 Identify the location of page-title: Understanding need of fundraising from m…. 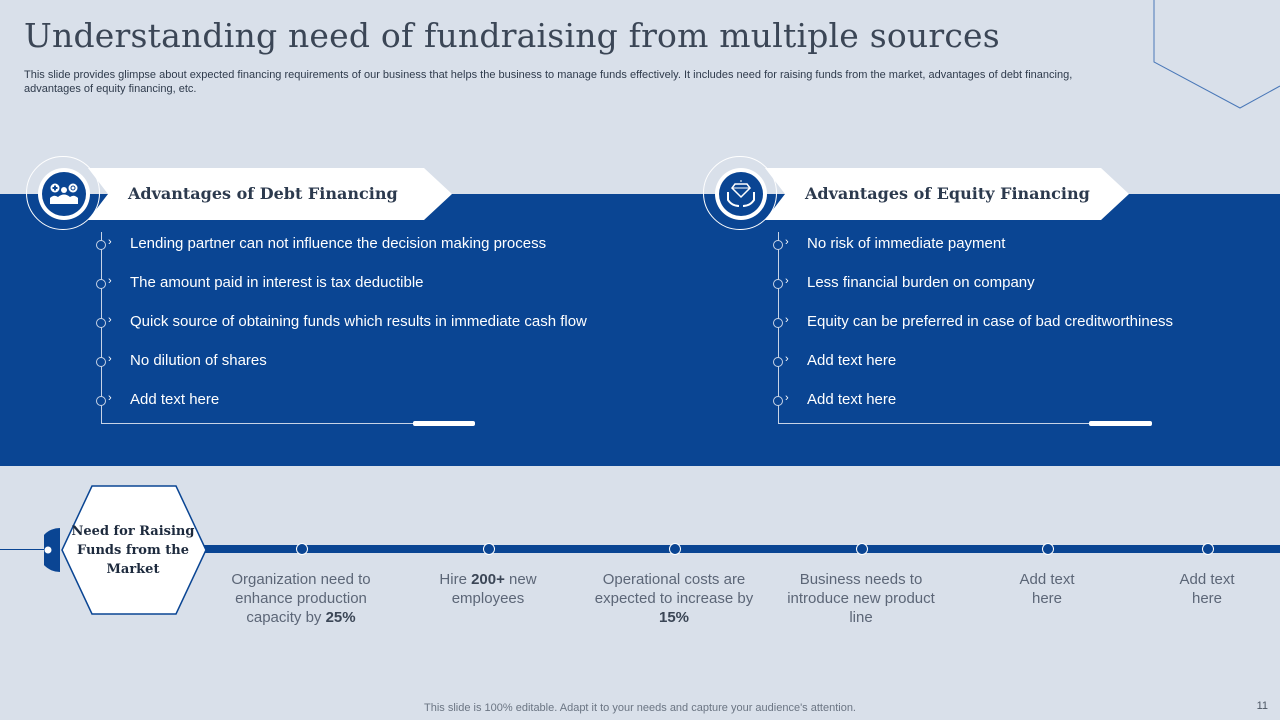
(512, 35).